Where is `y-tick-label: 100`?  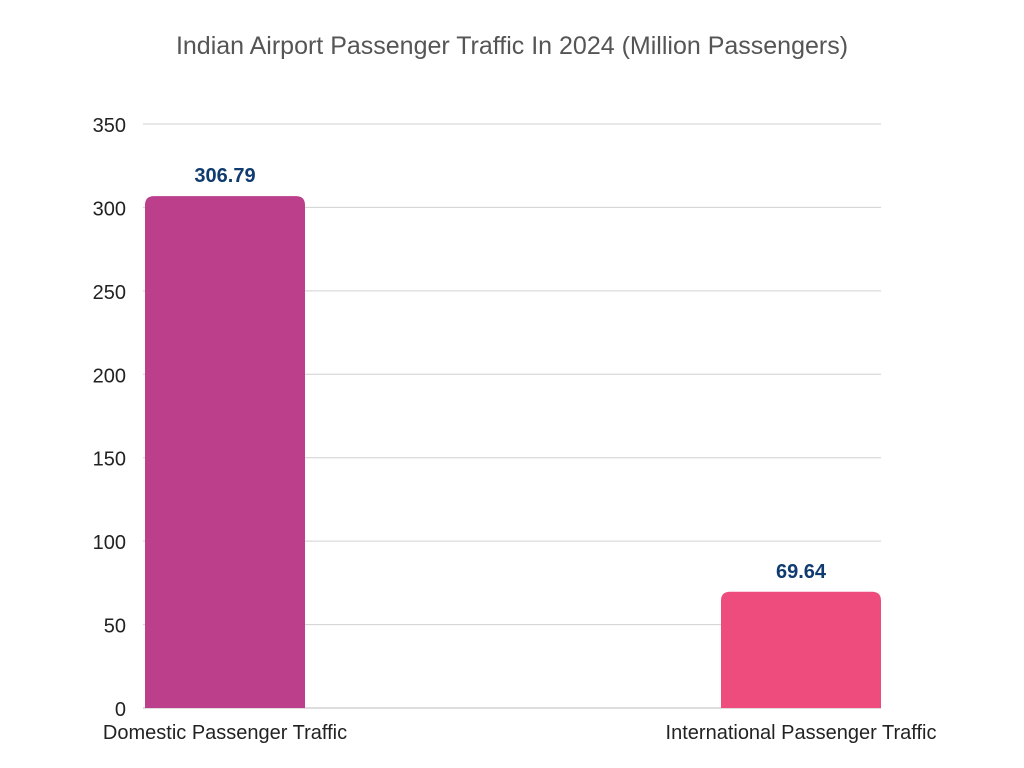 y-tick-label: 100 is located at coordinates (109, 543).